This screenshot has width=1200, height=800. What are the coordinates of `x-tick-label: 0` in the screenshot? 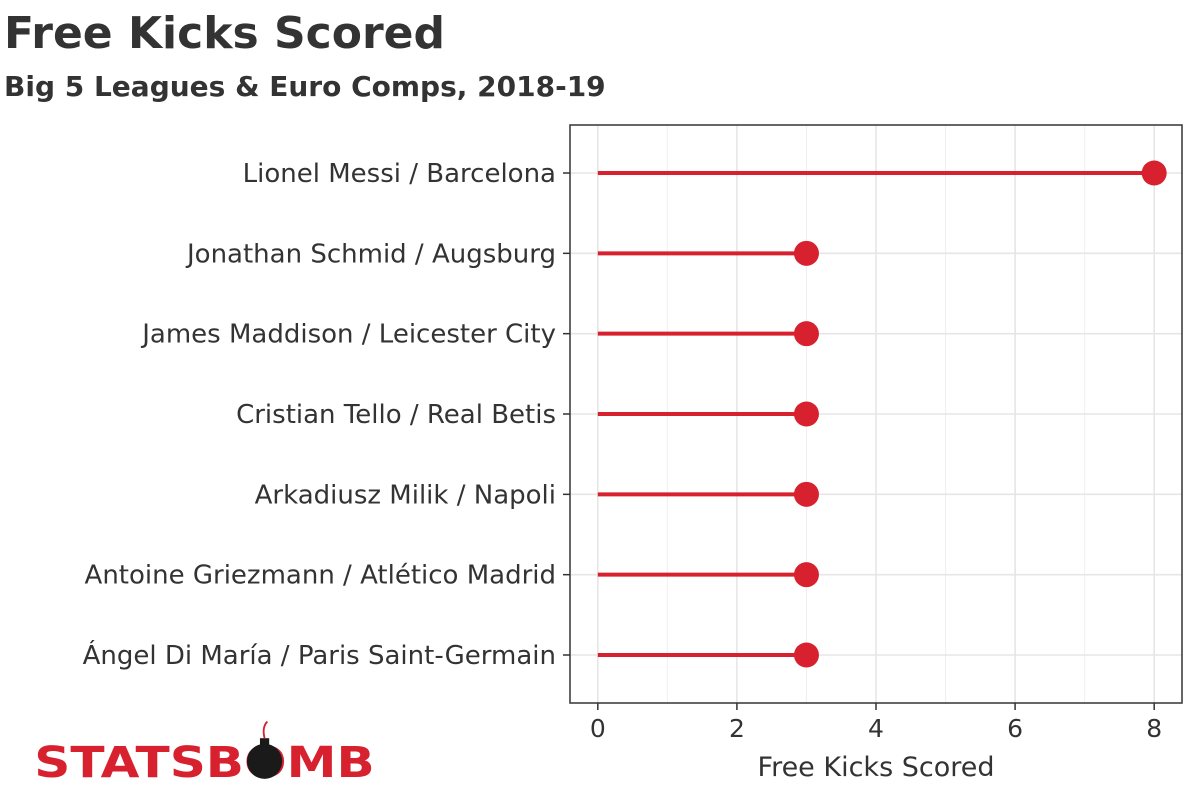 It's located at (598, 728).